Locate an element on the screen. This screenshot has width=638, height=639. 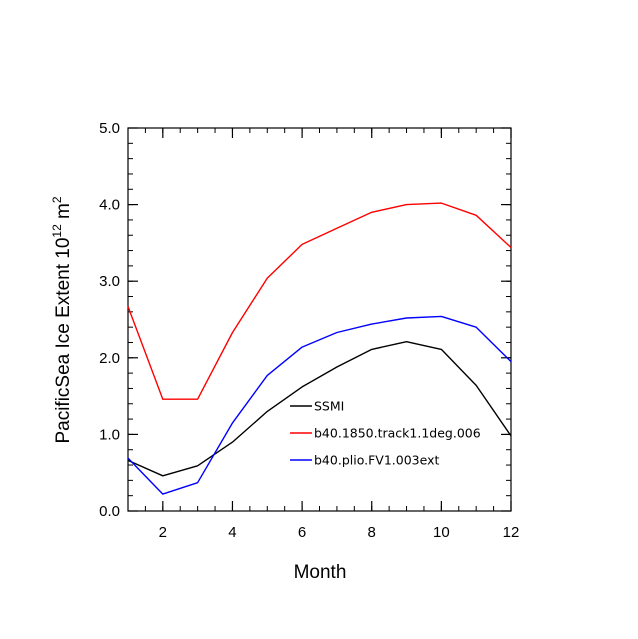
y-tick-label: 4.0 is located at coordinates (109, 205).